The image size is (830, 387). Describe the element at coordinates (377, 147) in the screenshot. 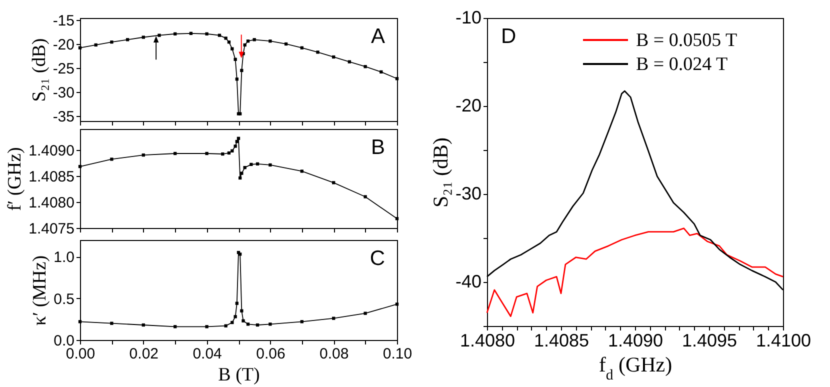

I see `annotation: B` at that location.